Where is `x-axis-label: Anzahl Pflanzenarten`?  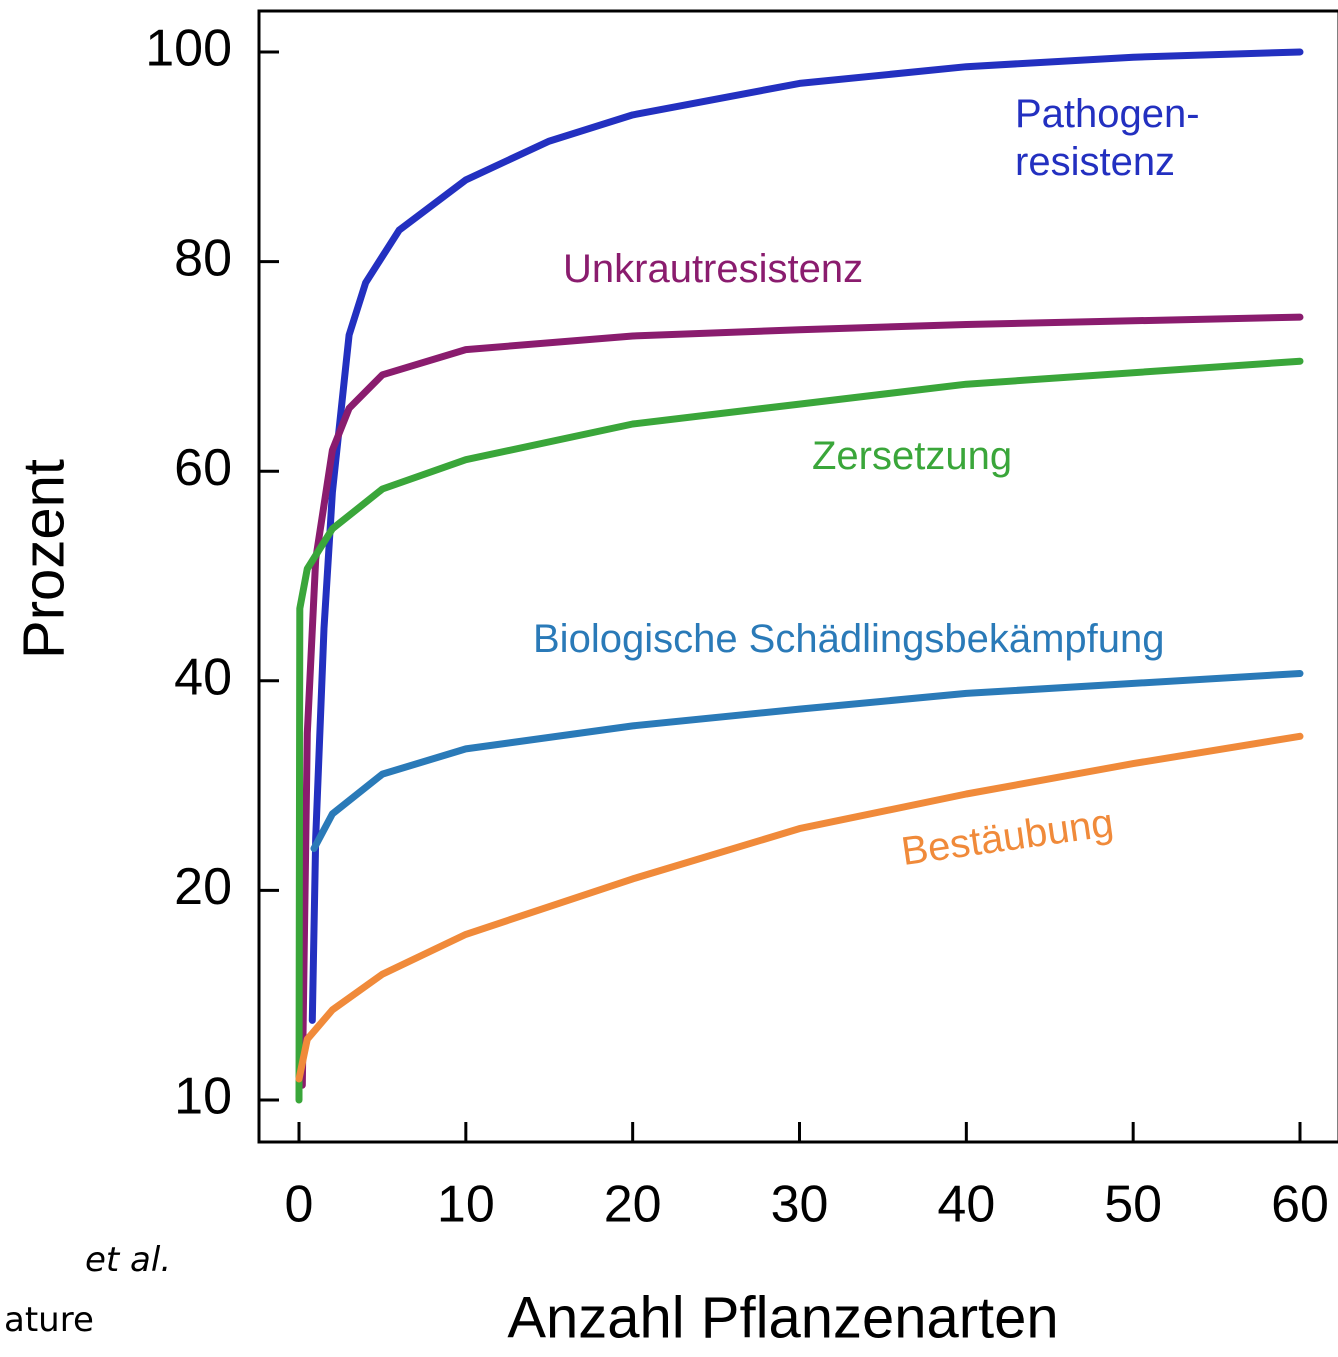 x-axis-label: Anzahl Pflanzenarten is located at coordinates (782, 1317).